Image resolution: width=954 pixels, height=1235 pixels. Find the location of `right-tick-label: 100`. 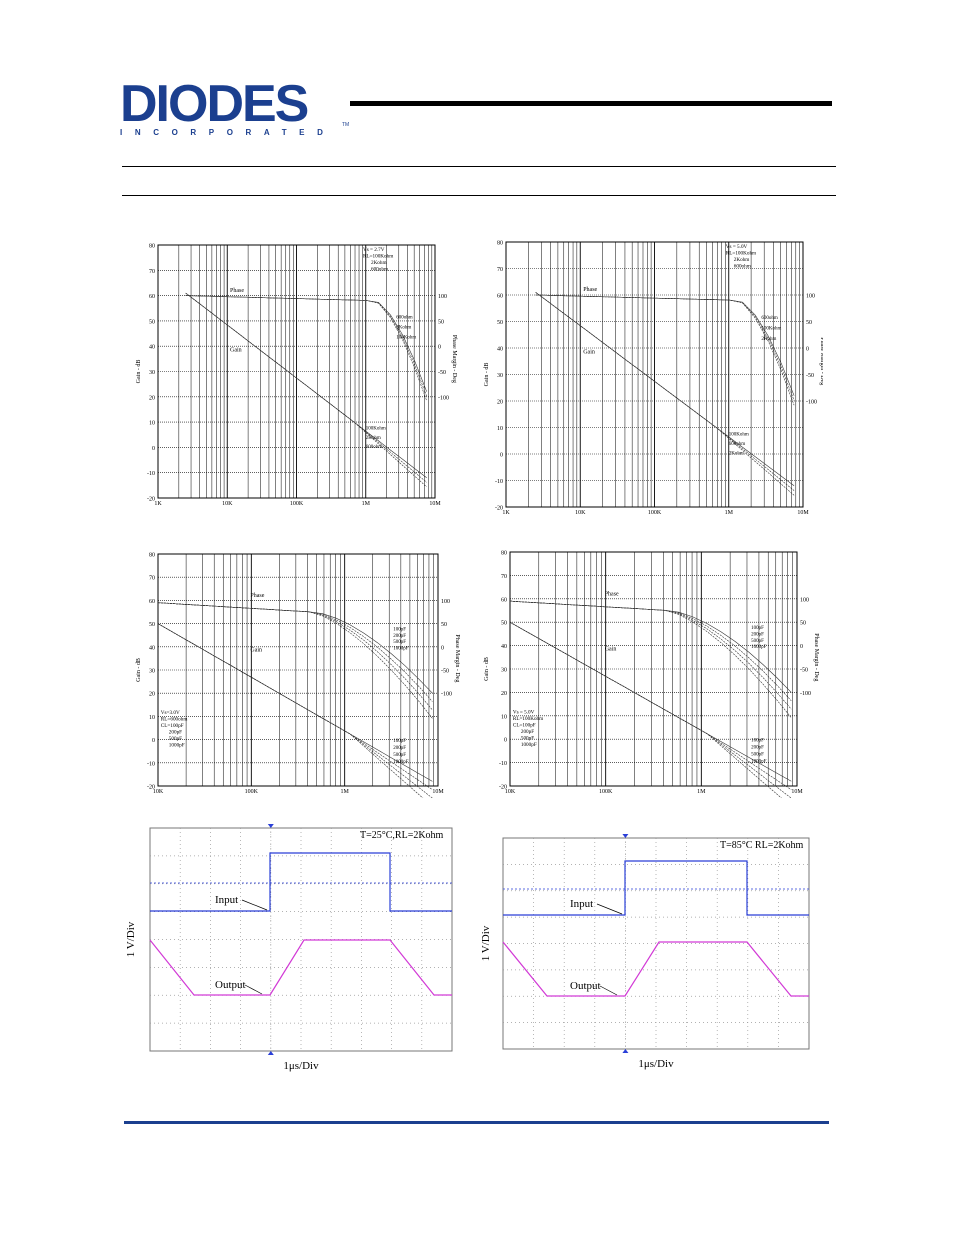

right-tick-label: 100 is located at coordinates (445, 602).